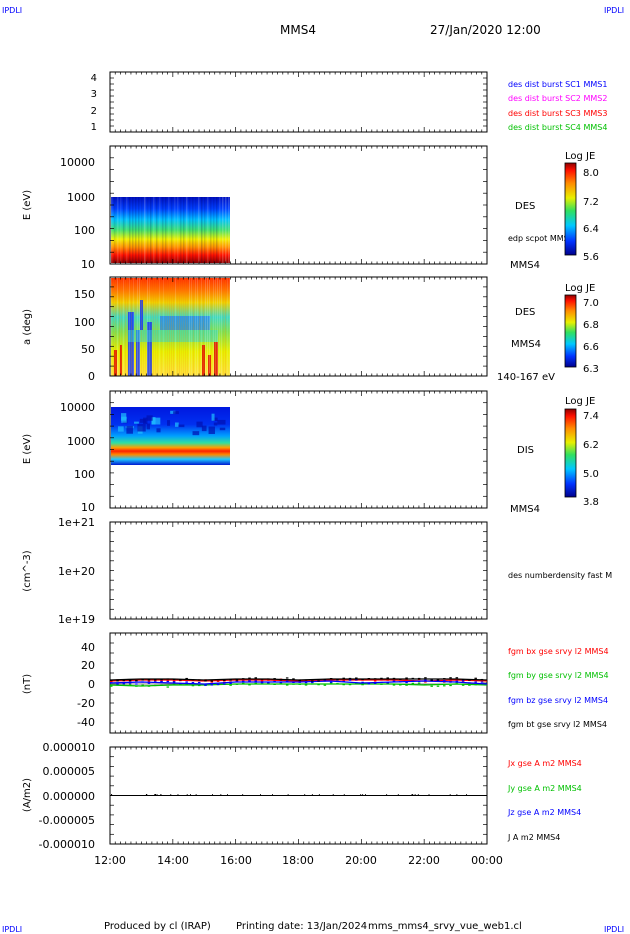 Image resolution: width=630 pixels, height=934 pixels. I want to click on des-pitch-cbar-tick-2: 6.6, so click(591, 347).